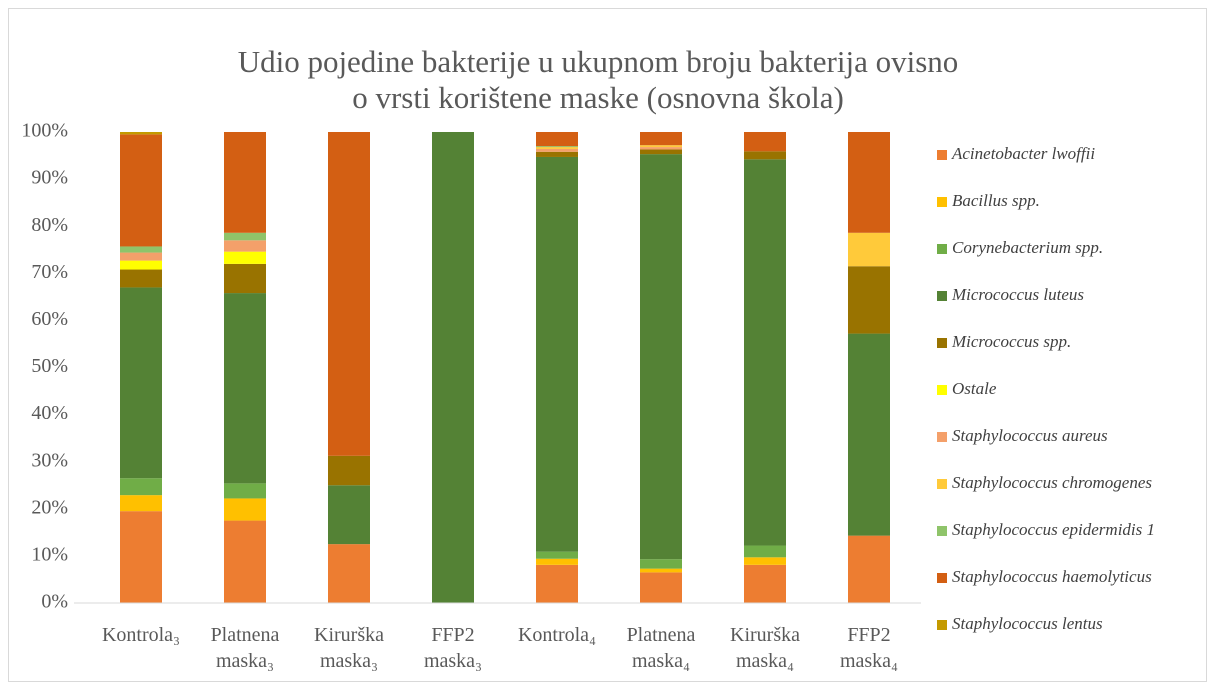 Image resolution: width=1215 pixels, height=690 pixels. What do you see at coordinates (49, 366) in the screenshot?
I see `y-tick-label: 50%` at bounding box center [49, 366].